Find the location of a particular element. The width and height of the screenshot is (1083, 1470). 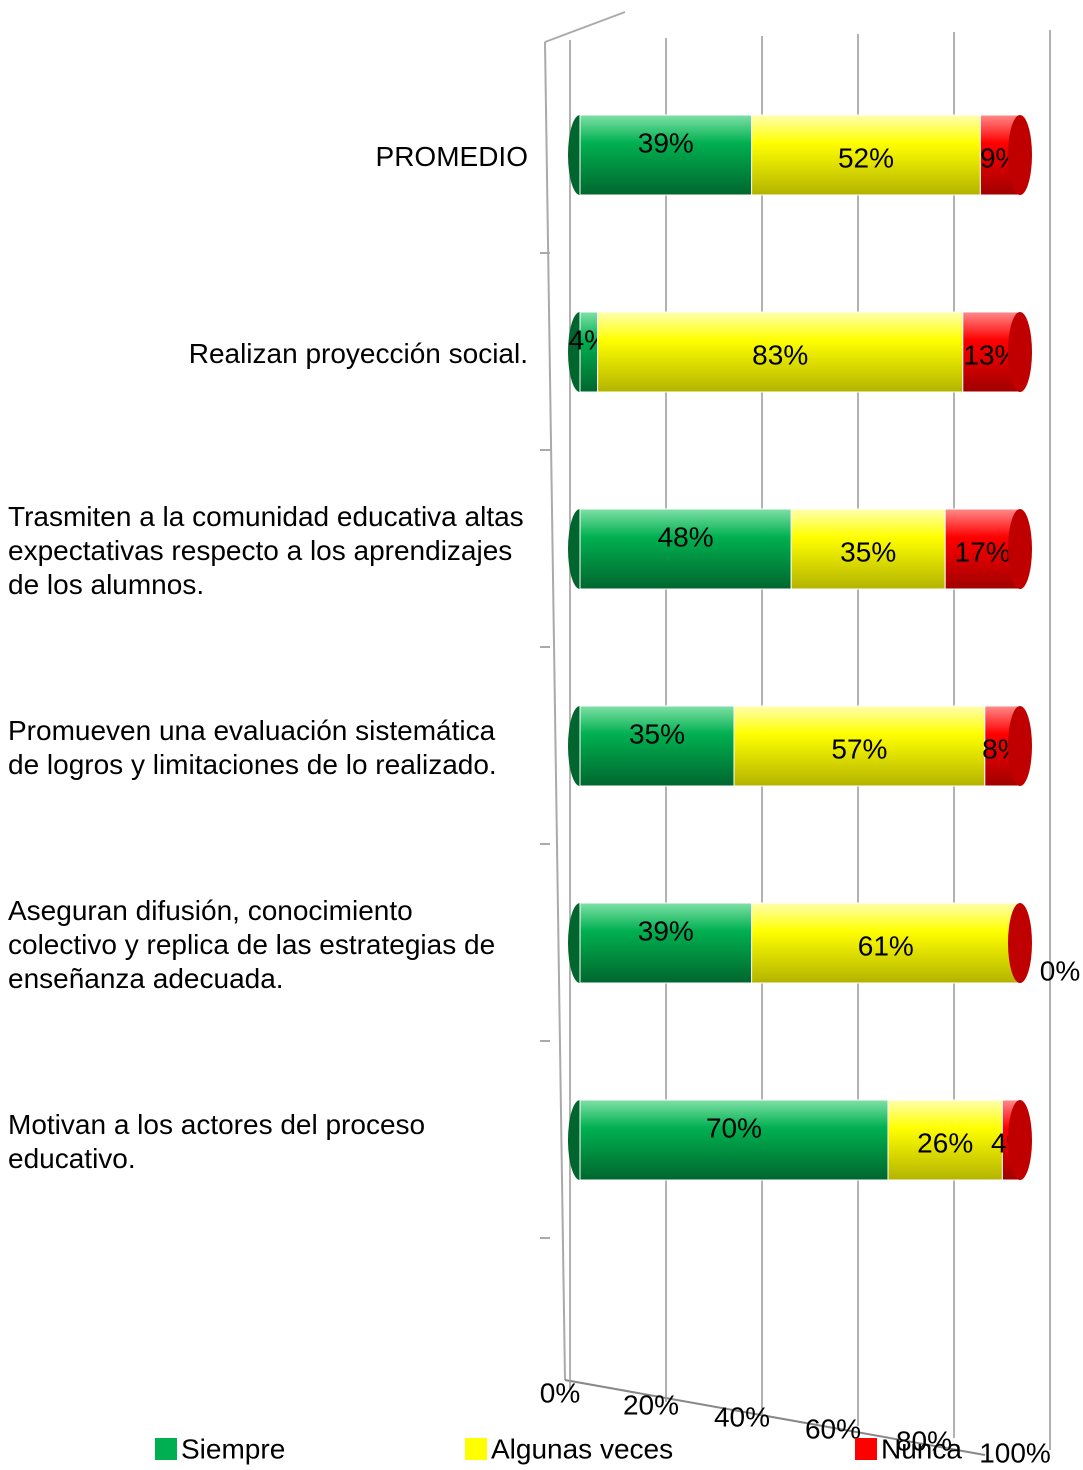

data-label: 83% is located at coordinates (780, 354).